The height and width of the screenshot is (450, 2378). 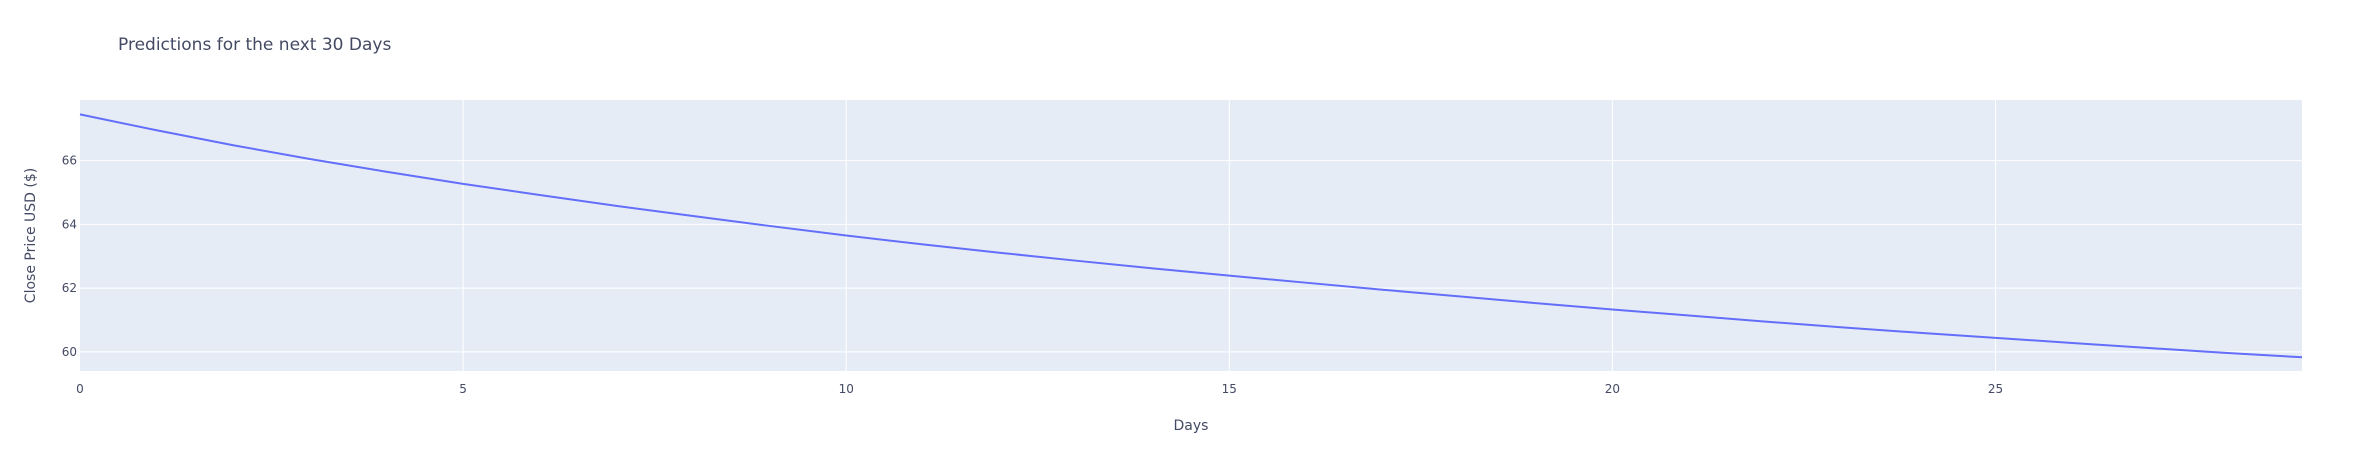 I want to click on x-tick-label: 25, so click(x=1995, y=389).